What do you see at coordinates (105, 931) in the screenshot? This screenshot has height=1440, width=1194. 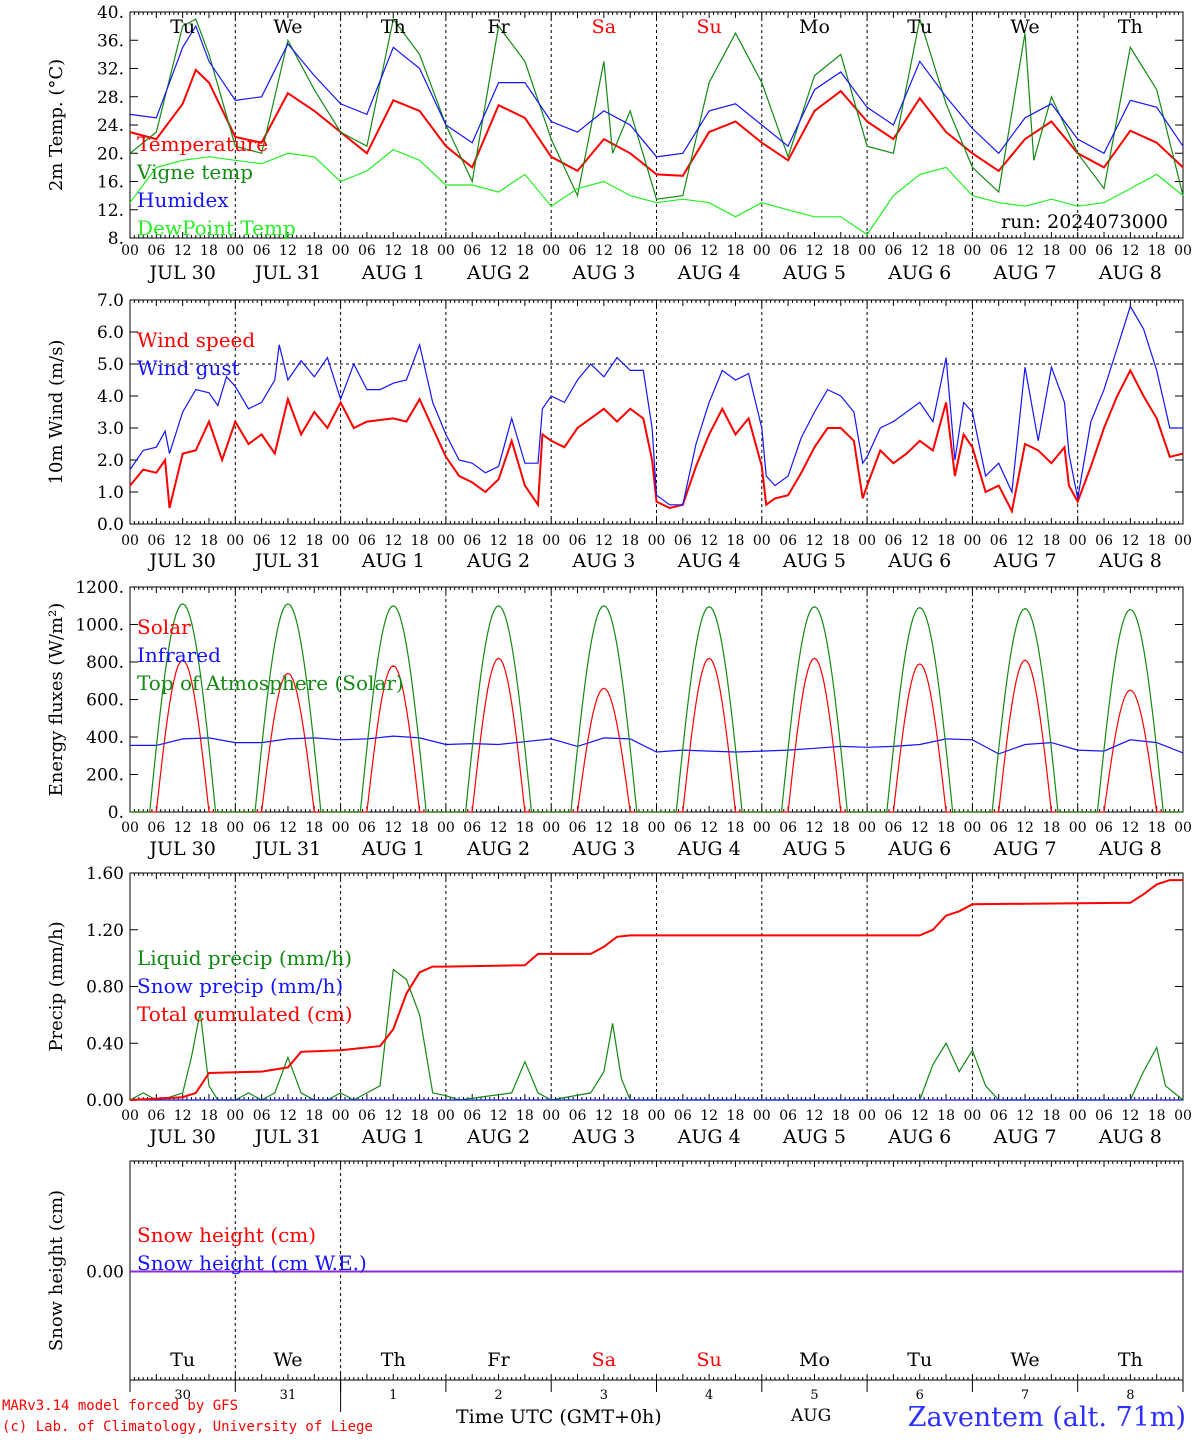 I see `y-tick-label: 1.20` at bounding box center [105, 931].